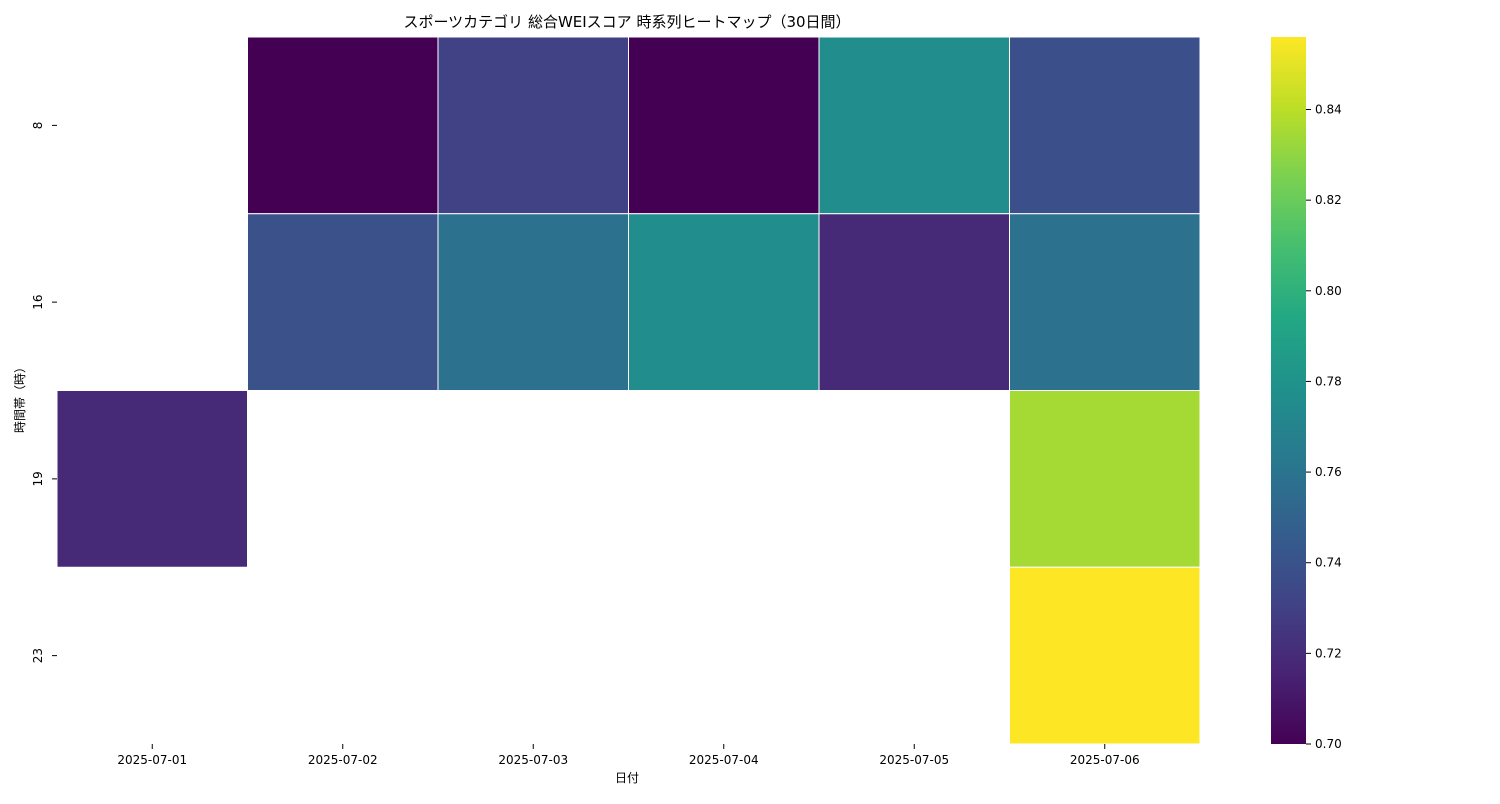 This screenshot has height=804, width=1500. I want to click on colorbar-tick-label: 0.70, so click(1328, 744).